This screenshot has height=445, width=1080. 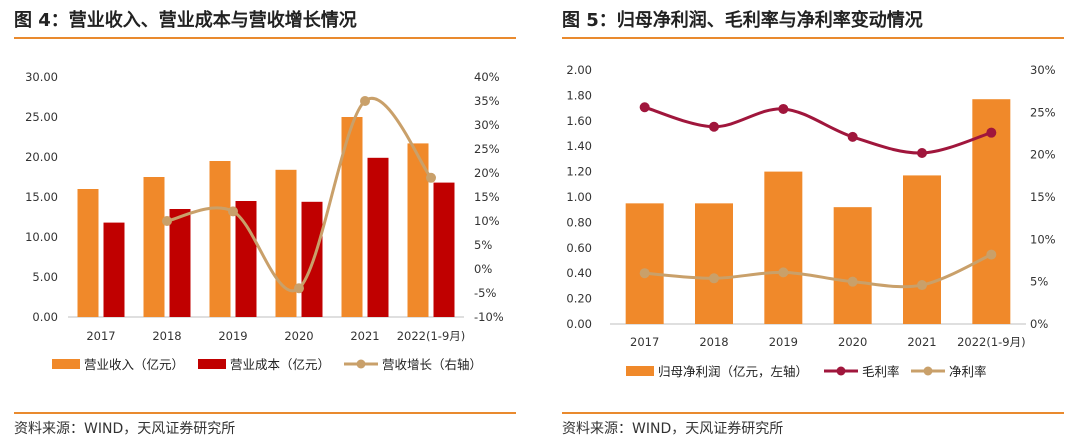 I want to click on y-left-tick-label: 1.60, so click(x=579, y=121).